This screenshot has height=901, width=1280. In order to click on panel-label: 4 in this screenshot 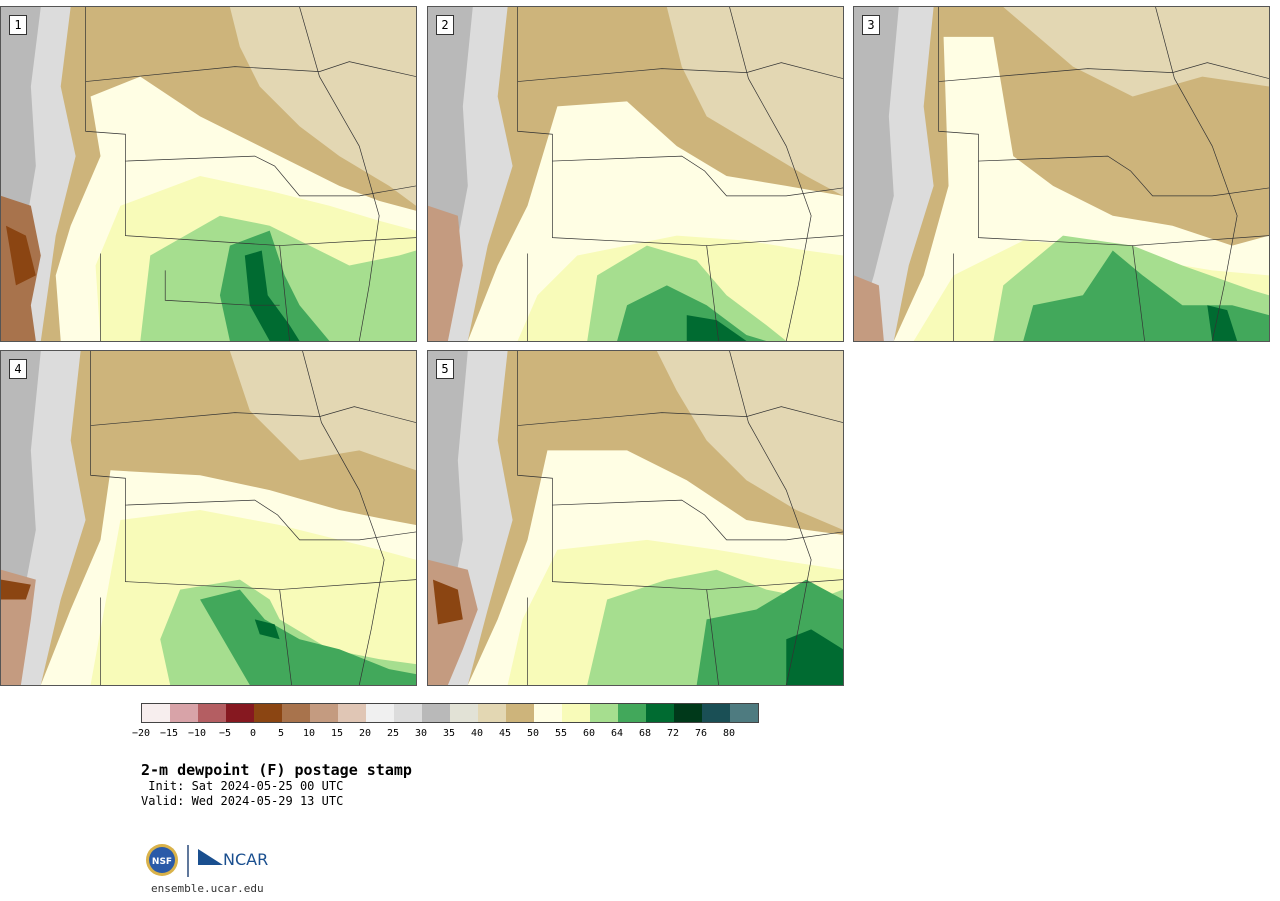, I will do `click(18, 369)`.